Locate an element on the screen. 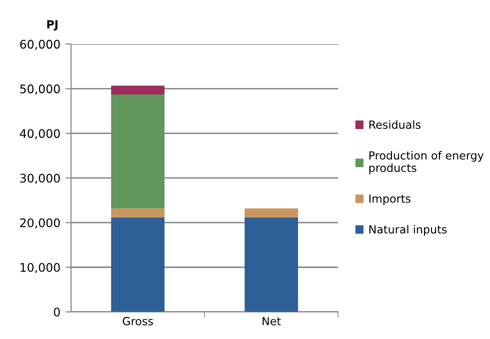  y-tick-label: 30,000 is located at coordinates (40, 179).